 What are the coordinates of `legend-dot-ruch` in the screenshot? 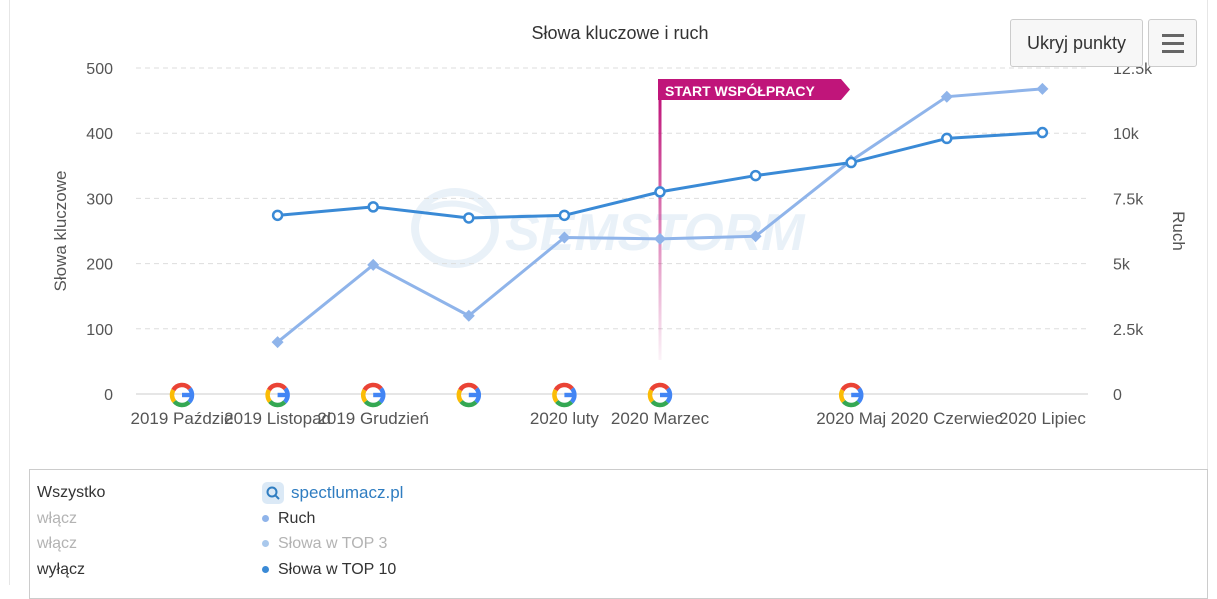 It's located at (265, 518).